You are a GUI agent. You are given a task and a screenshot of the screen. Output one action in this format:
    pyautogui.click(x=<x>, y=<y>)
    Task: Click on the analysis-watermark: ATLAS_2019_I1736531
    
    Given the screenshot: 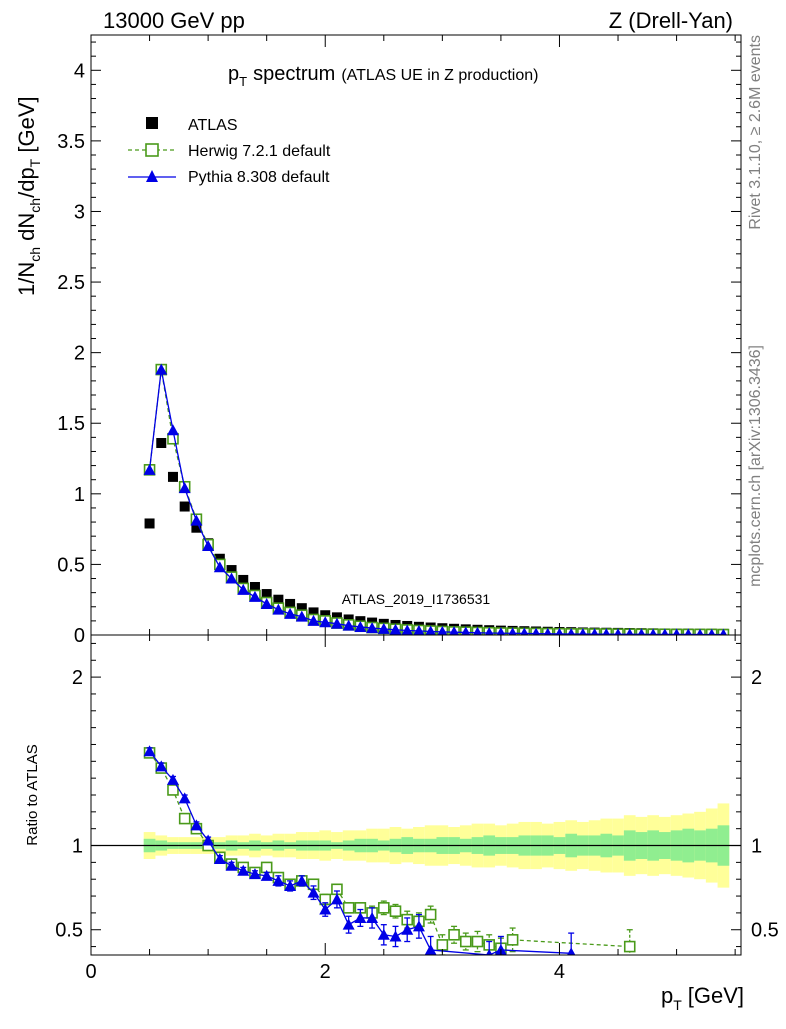 What is the action you would take?
    pyautogui.click(x=416, y=599)
    